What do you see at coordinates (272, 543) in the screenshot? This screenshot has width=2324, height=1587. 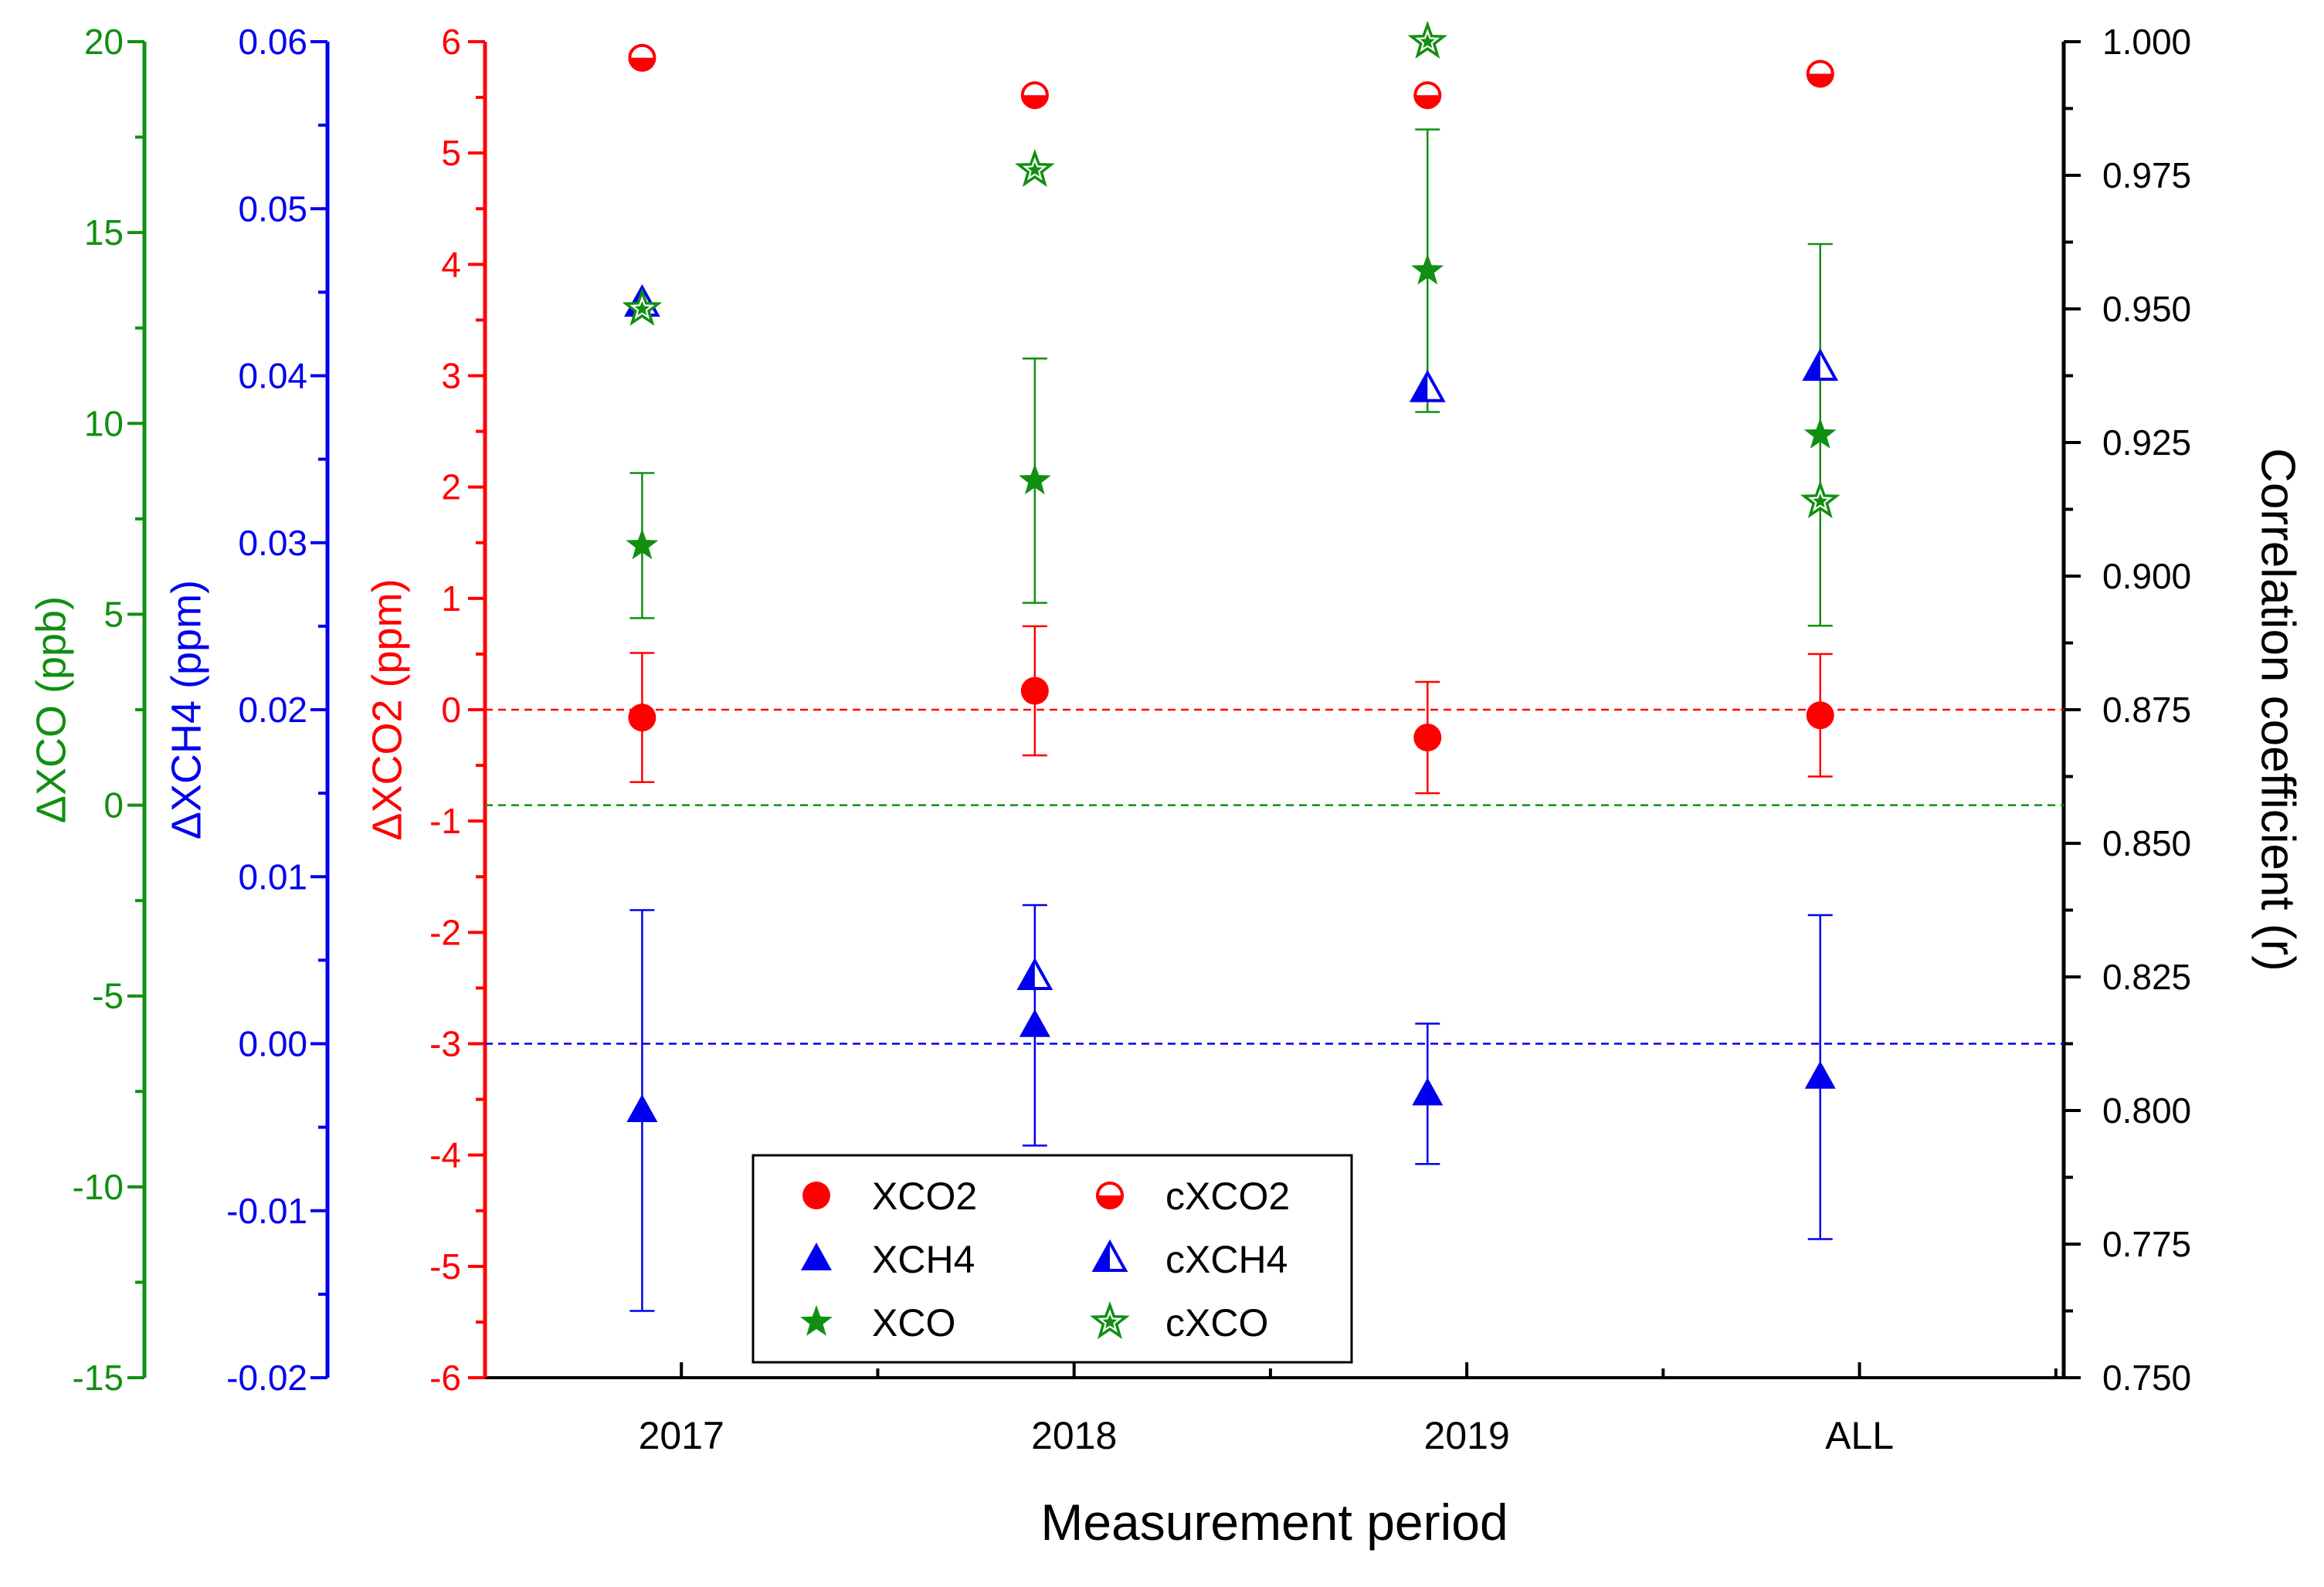 I see `xch4-tick-label: 0.03` at bounding box center [272, 543].